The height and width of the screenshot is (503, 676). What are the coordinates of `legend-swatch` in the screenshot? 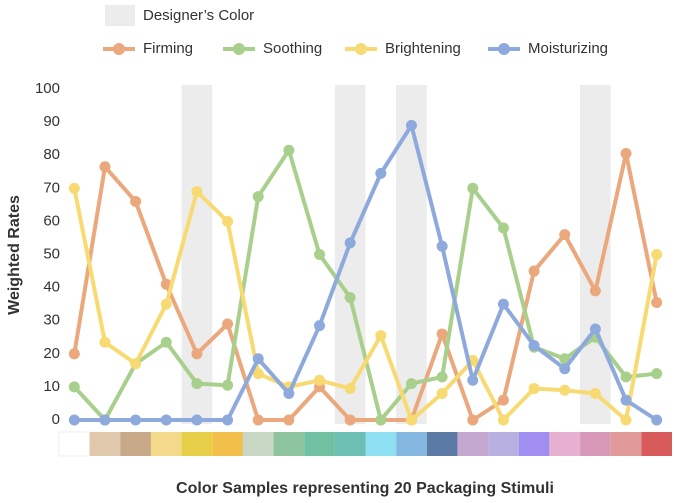 It's located at (120, 15).